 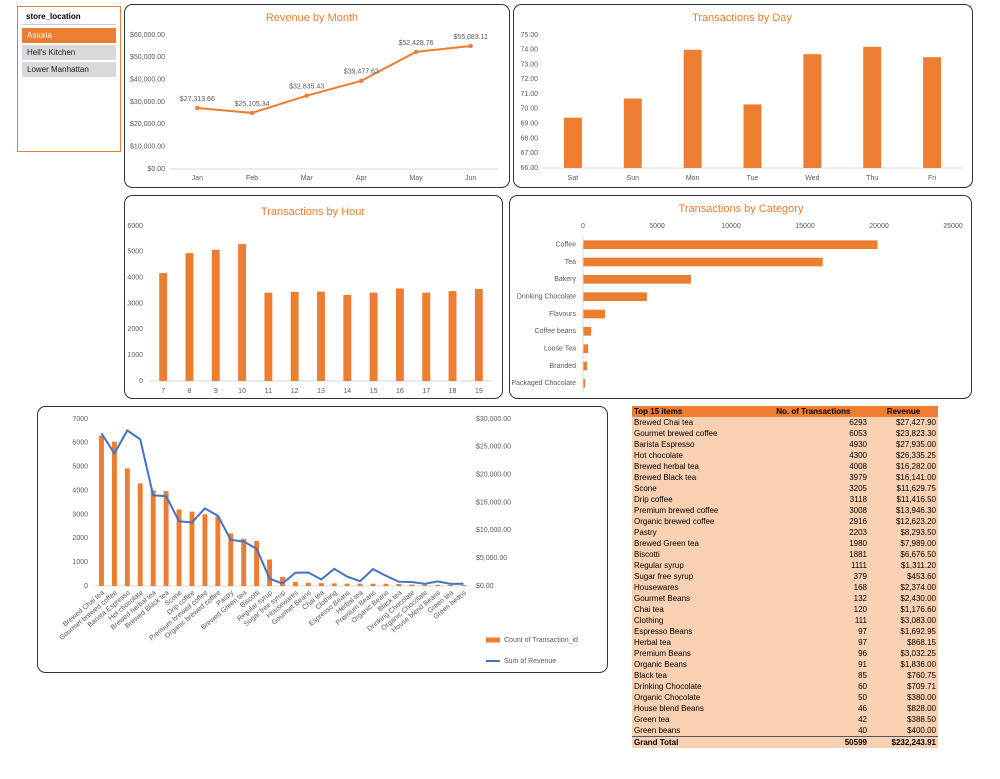 I want to click on table-cell: $27,935.00, so click(x=915, y=444).